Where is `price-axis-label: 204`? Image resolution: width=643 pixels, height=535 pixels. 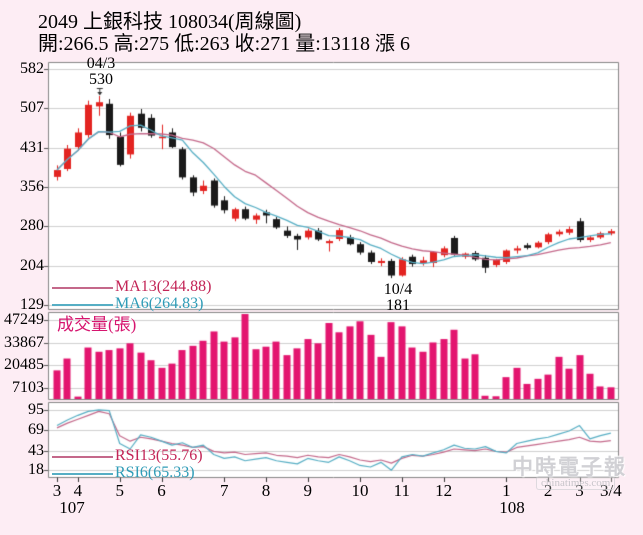
price-axis-label: 204 is located at coordinates (32, 266).